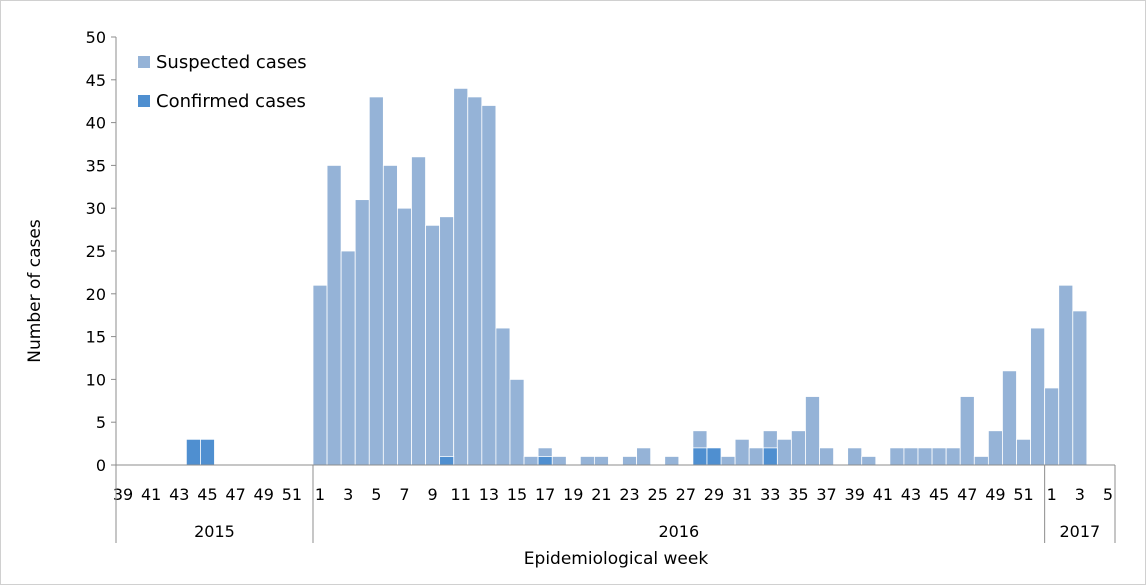 This screenshot has width=1146, height=586. What do you see at coordinates (96, 251) in the screenshot?
I see `y-tick-label: 25` at bounding box center [96, 251].